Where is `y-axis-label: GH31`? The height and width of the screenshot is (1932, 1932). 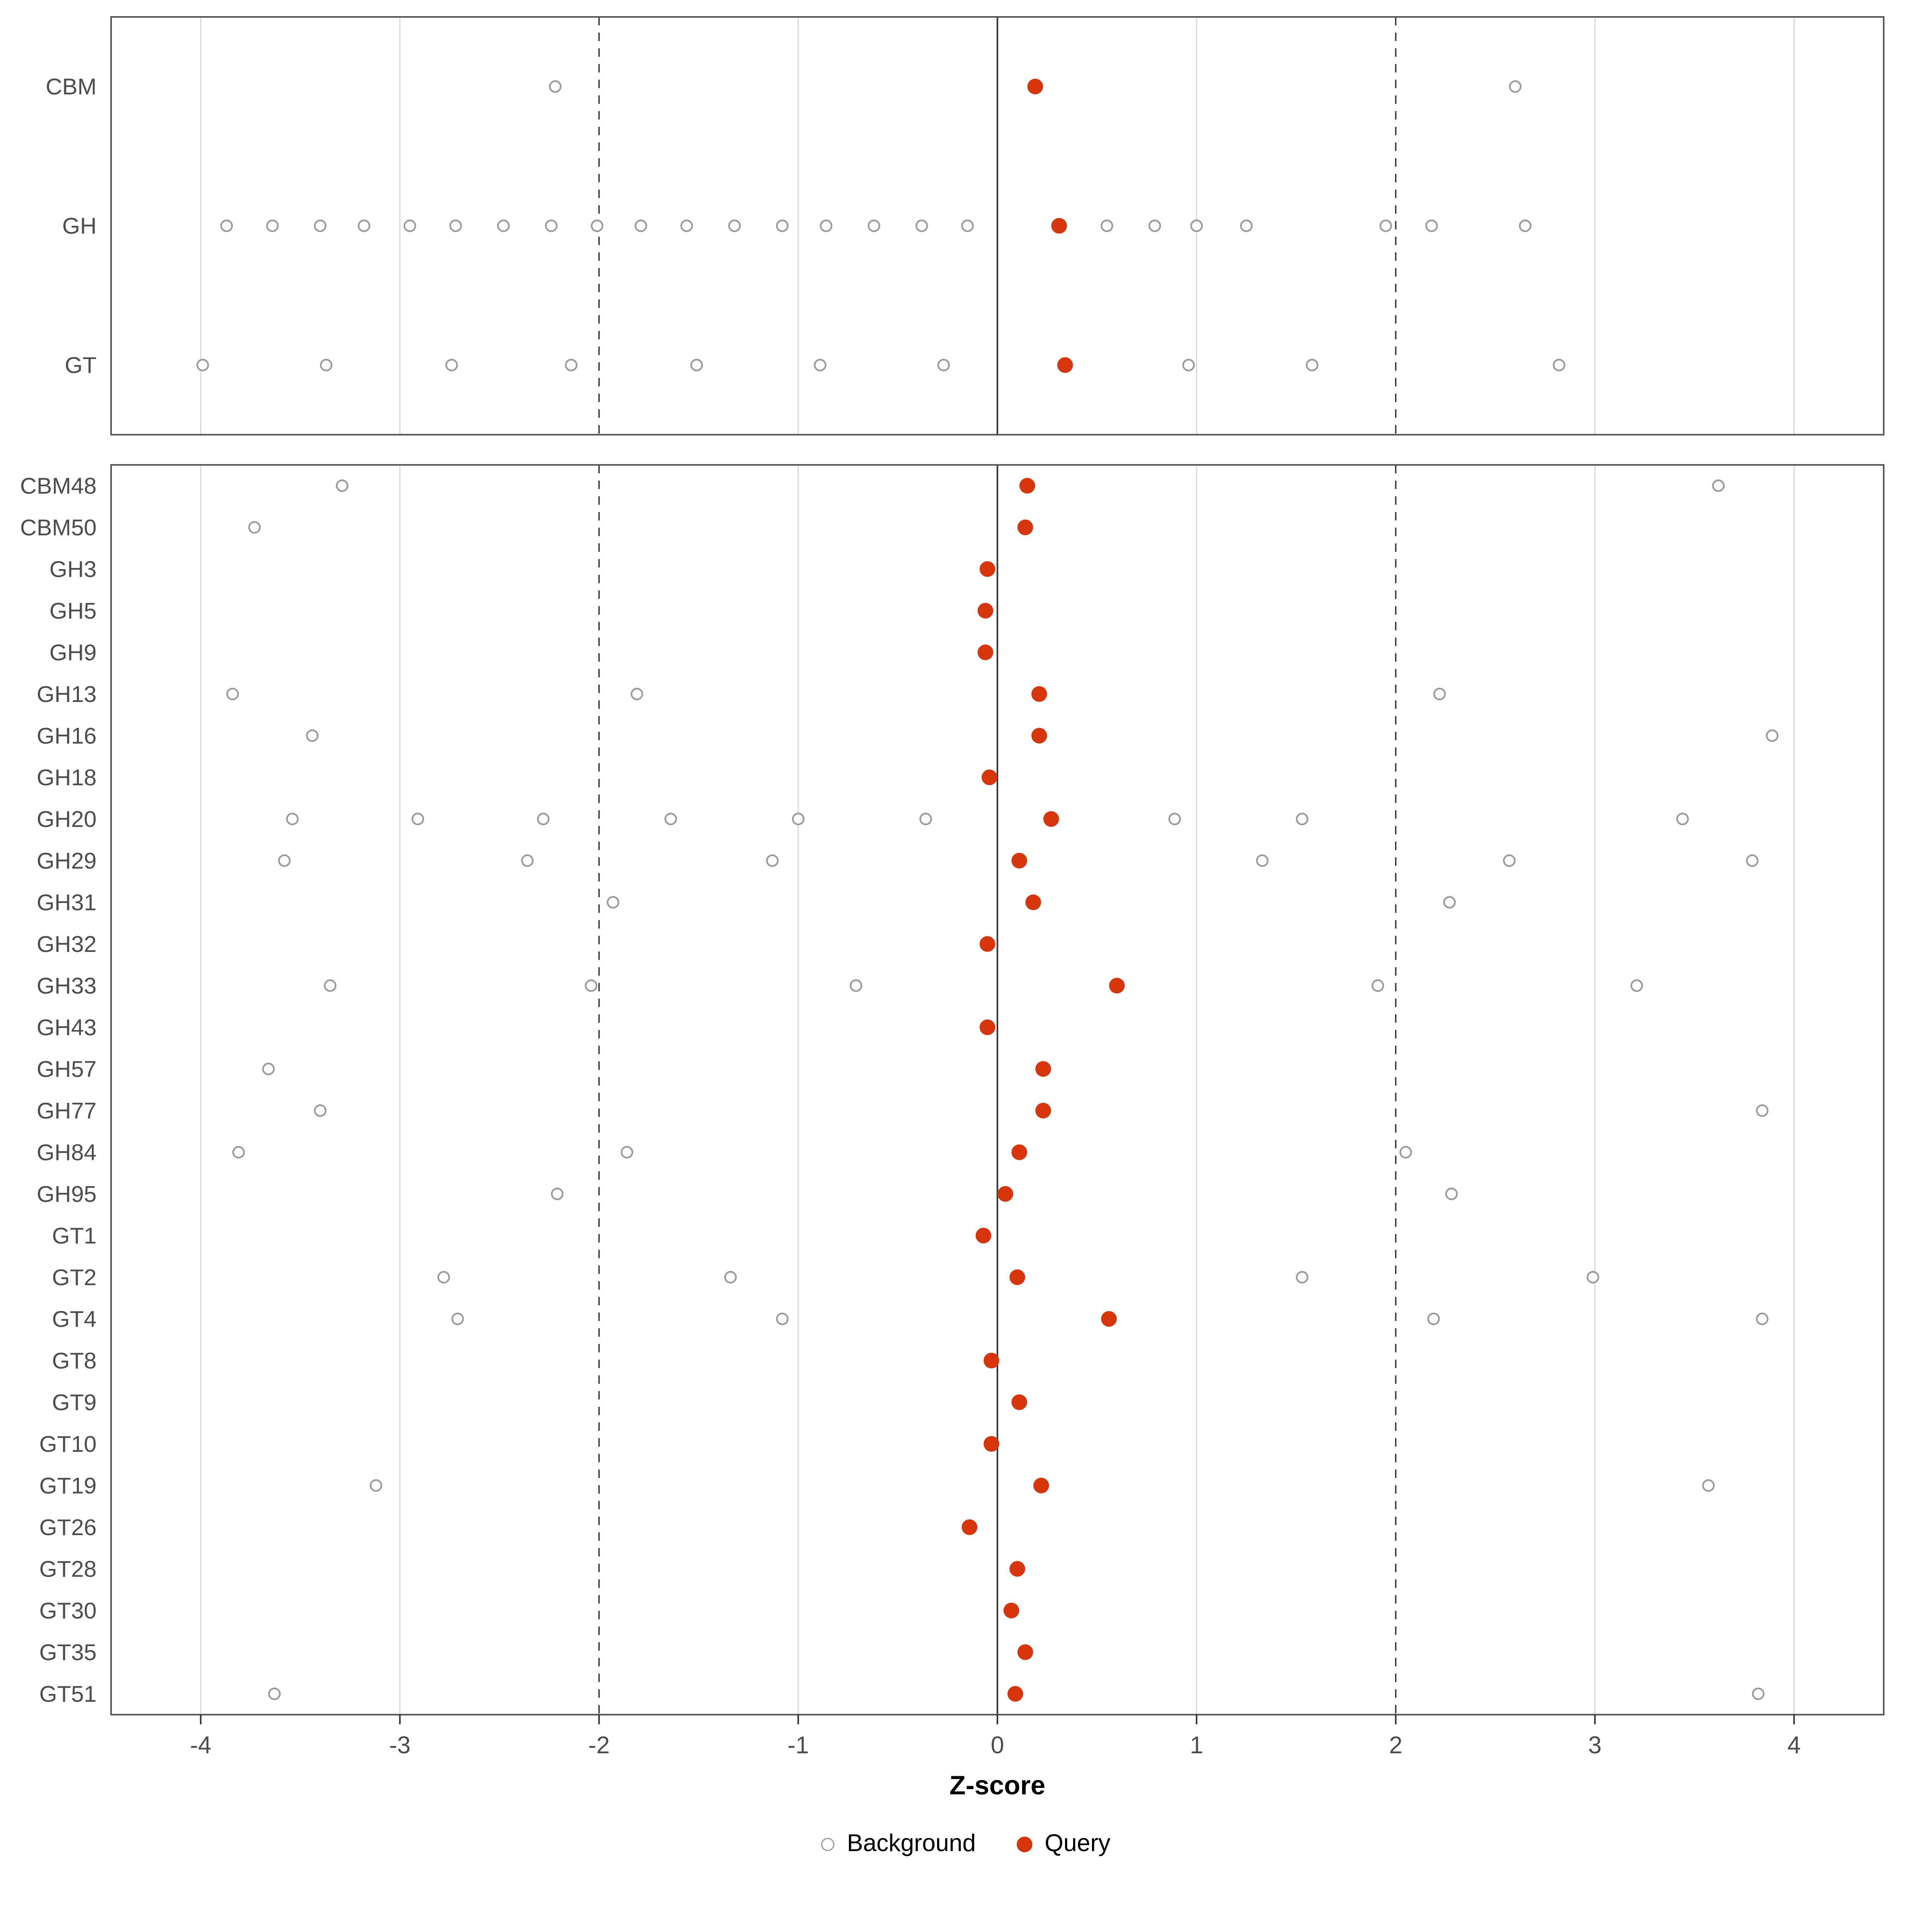 y-axis-label: GH31 is located at coordinates (67, 902).